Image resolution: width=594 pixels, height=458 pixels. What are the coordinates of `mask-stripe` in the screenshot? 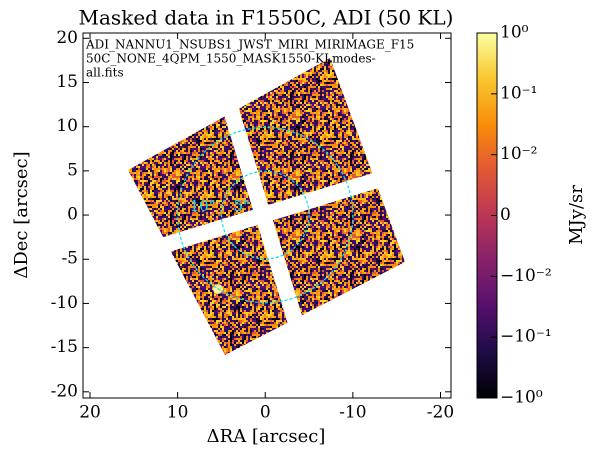 It's located at (263, 215).